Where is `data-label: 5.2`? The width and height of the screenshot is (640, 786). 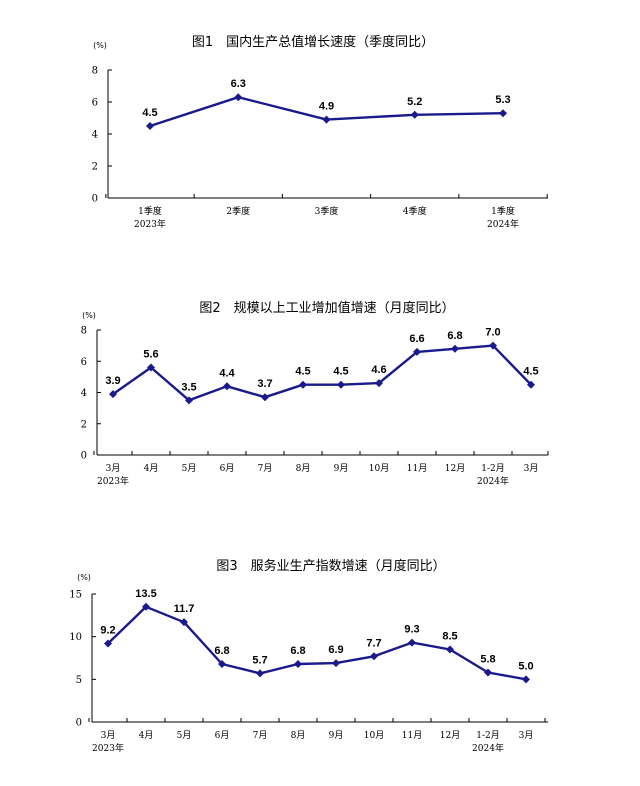 data-label: 5.2 is located at coordinates (414, 102).